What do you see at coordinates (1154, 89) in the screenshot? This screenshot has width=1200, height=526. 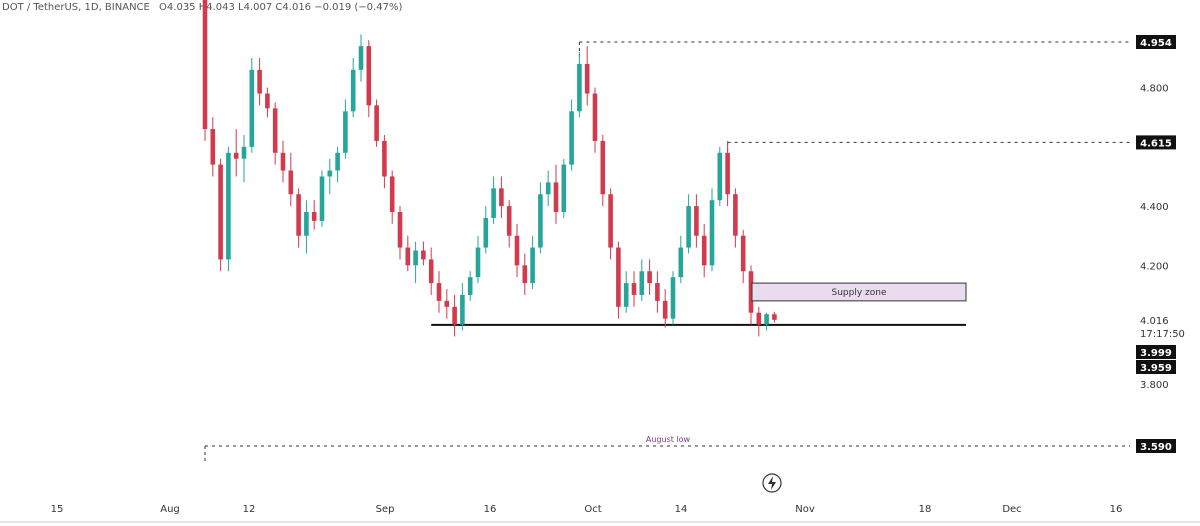 I see `price-tick-label: 4.800` at bounding box center [1154, 89].